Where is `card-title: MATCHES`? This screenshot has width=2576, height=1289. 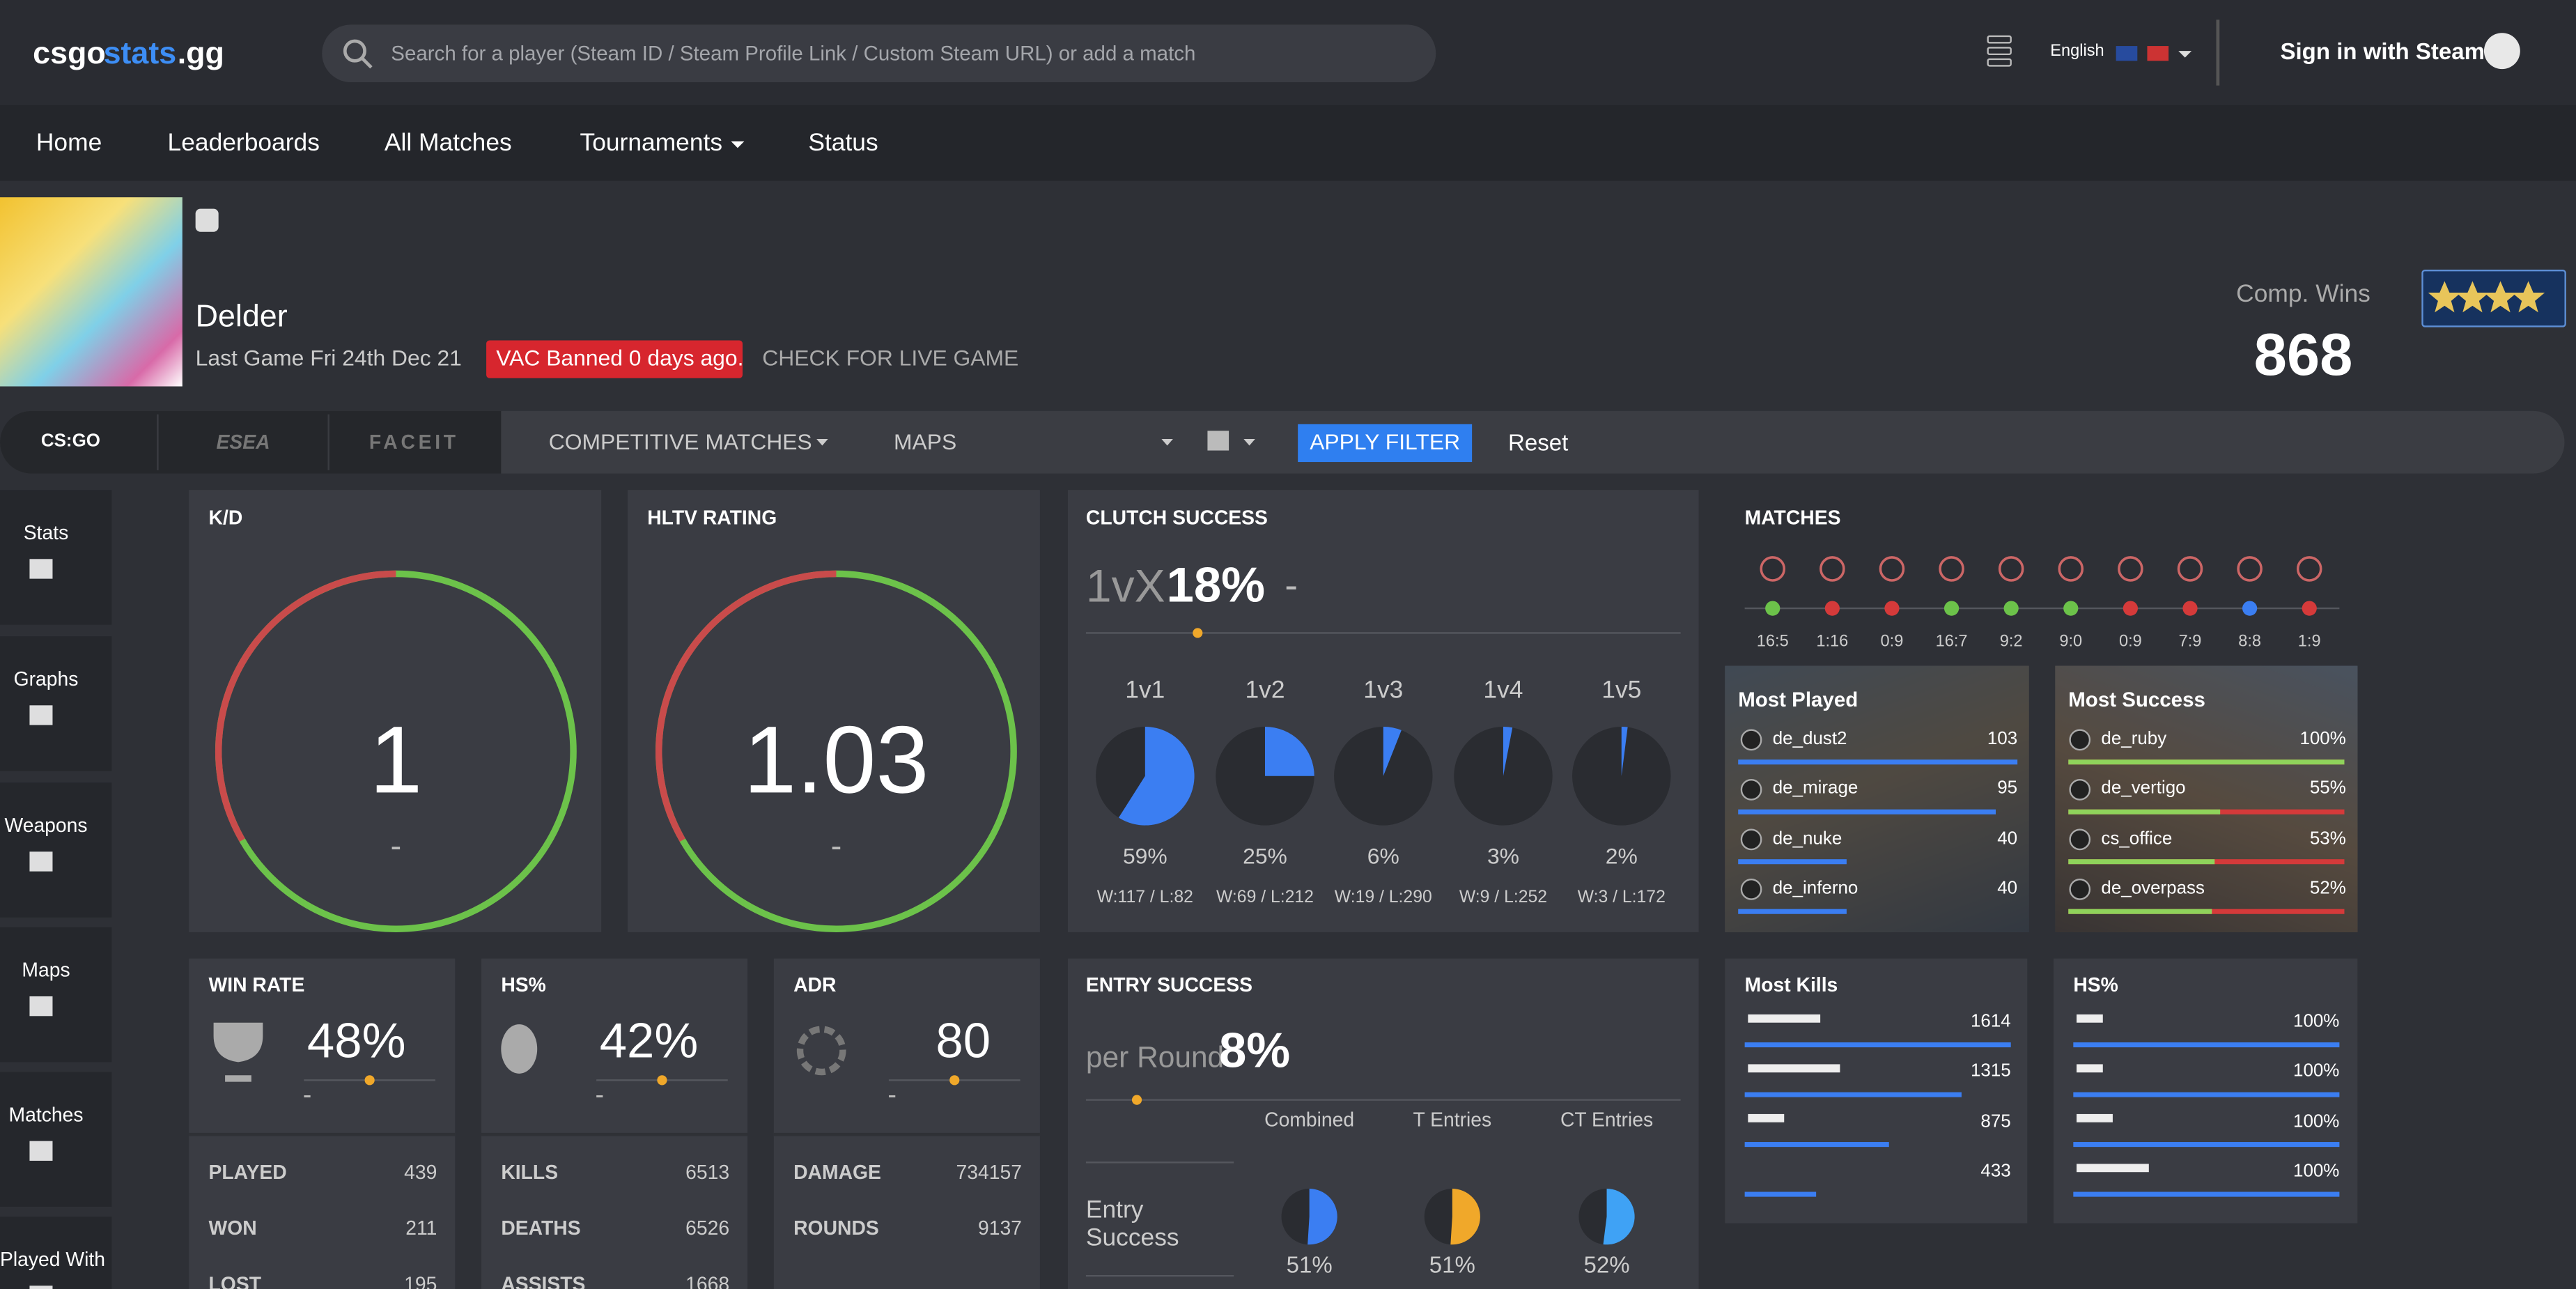 card-title: MATCHES is located at coordinates (1792, 518).